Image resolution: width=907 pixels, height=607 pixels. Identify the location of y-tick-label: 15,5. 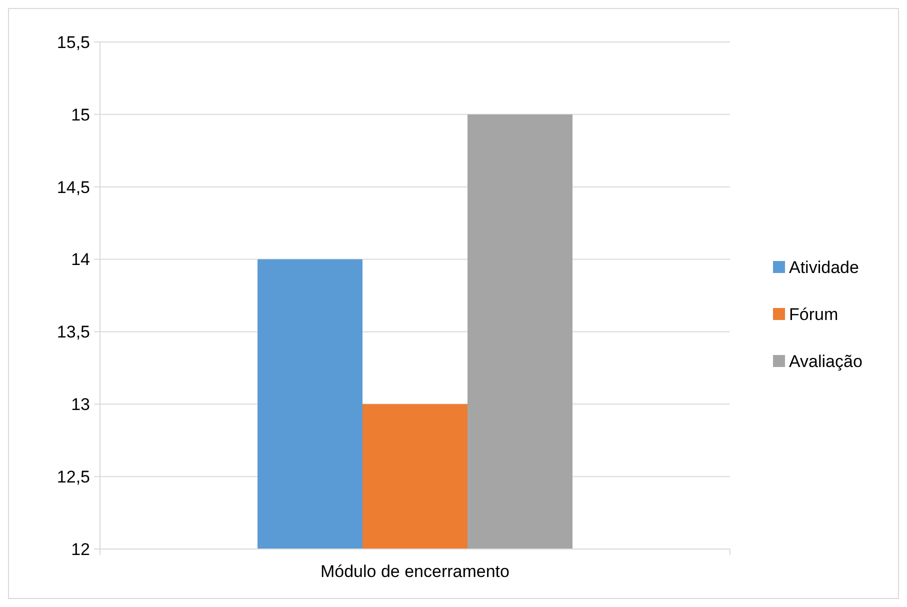
(73, 42).